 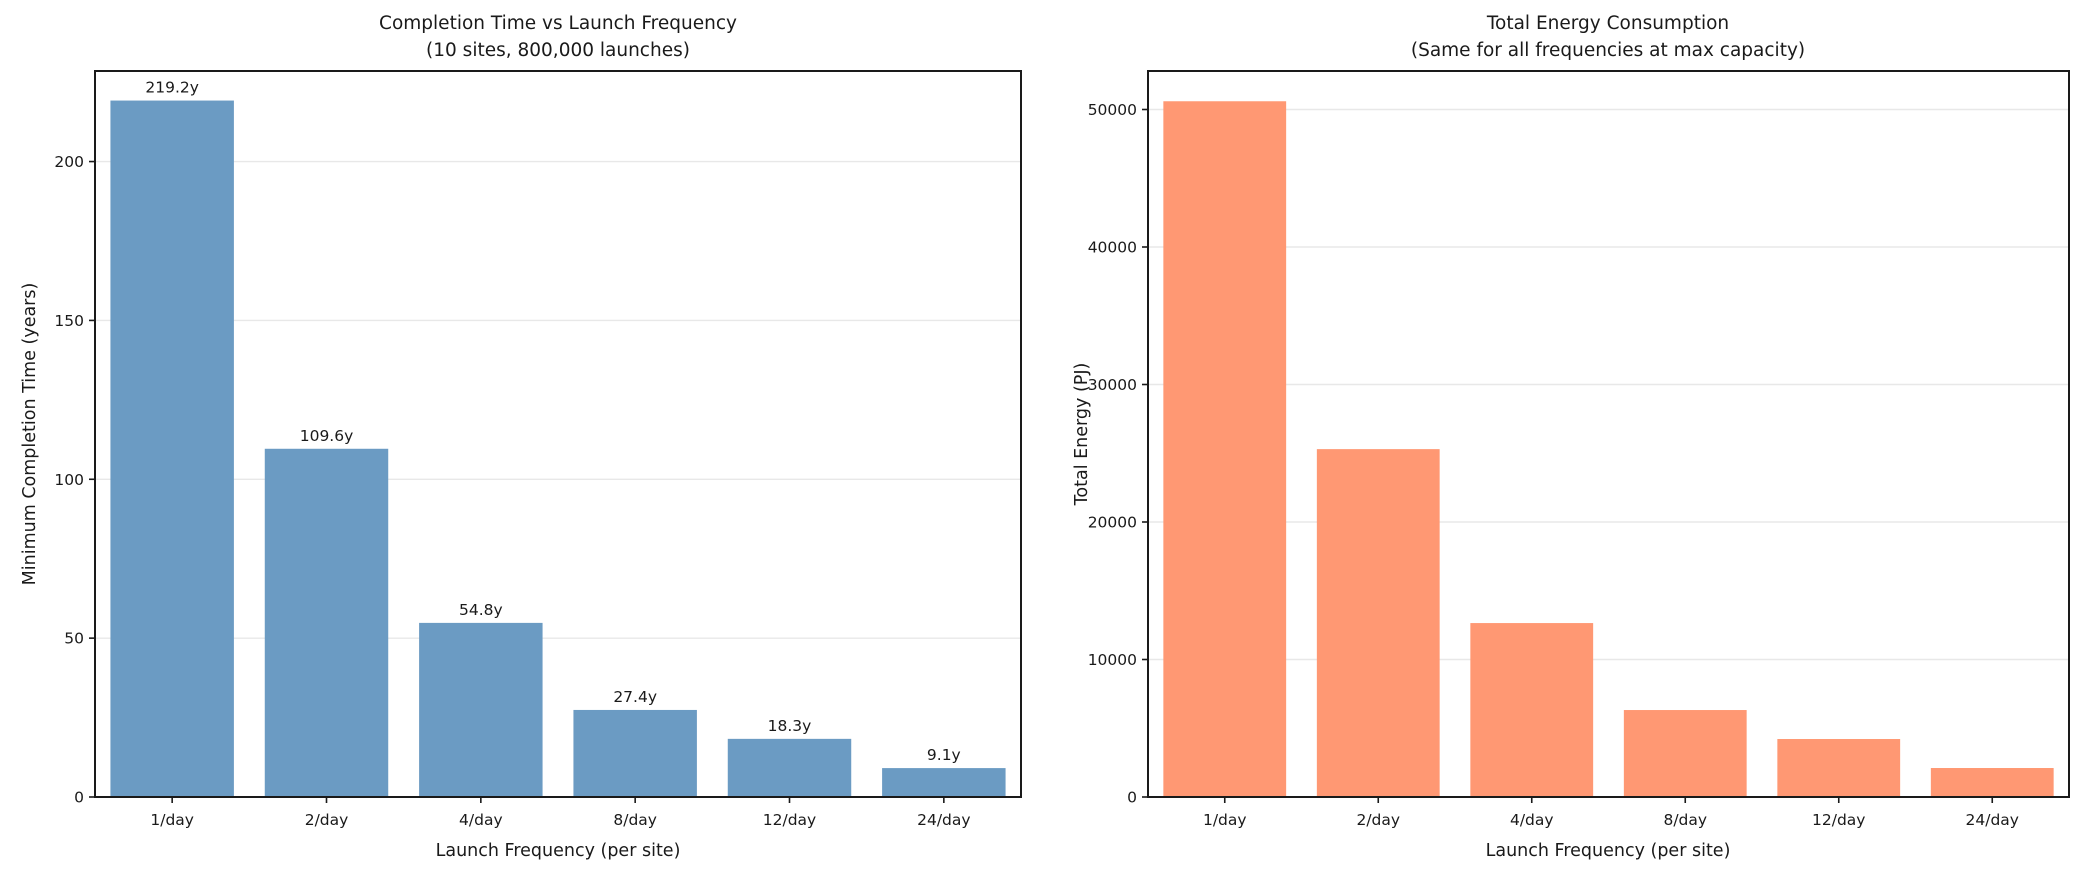 I want to click on bar-value-label: 27.4y, so click(x=635, y=697).